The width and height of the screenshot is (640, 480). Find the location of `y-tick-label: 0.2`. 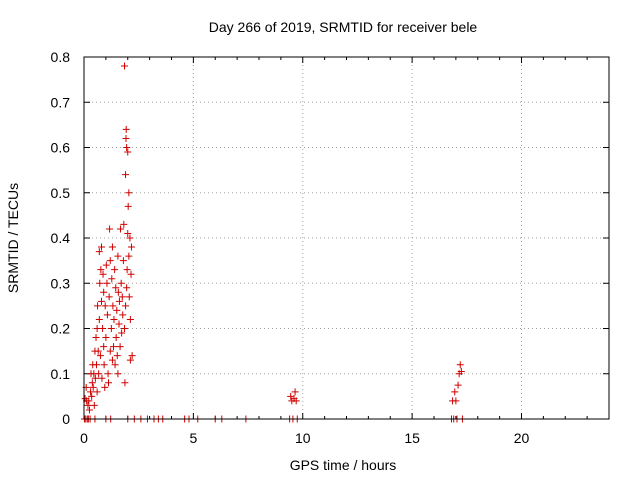

y-tick-label: 0.2 is located at coordinates (61, 329).